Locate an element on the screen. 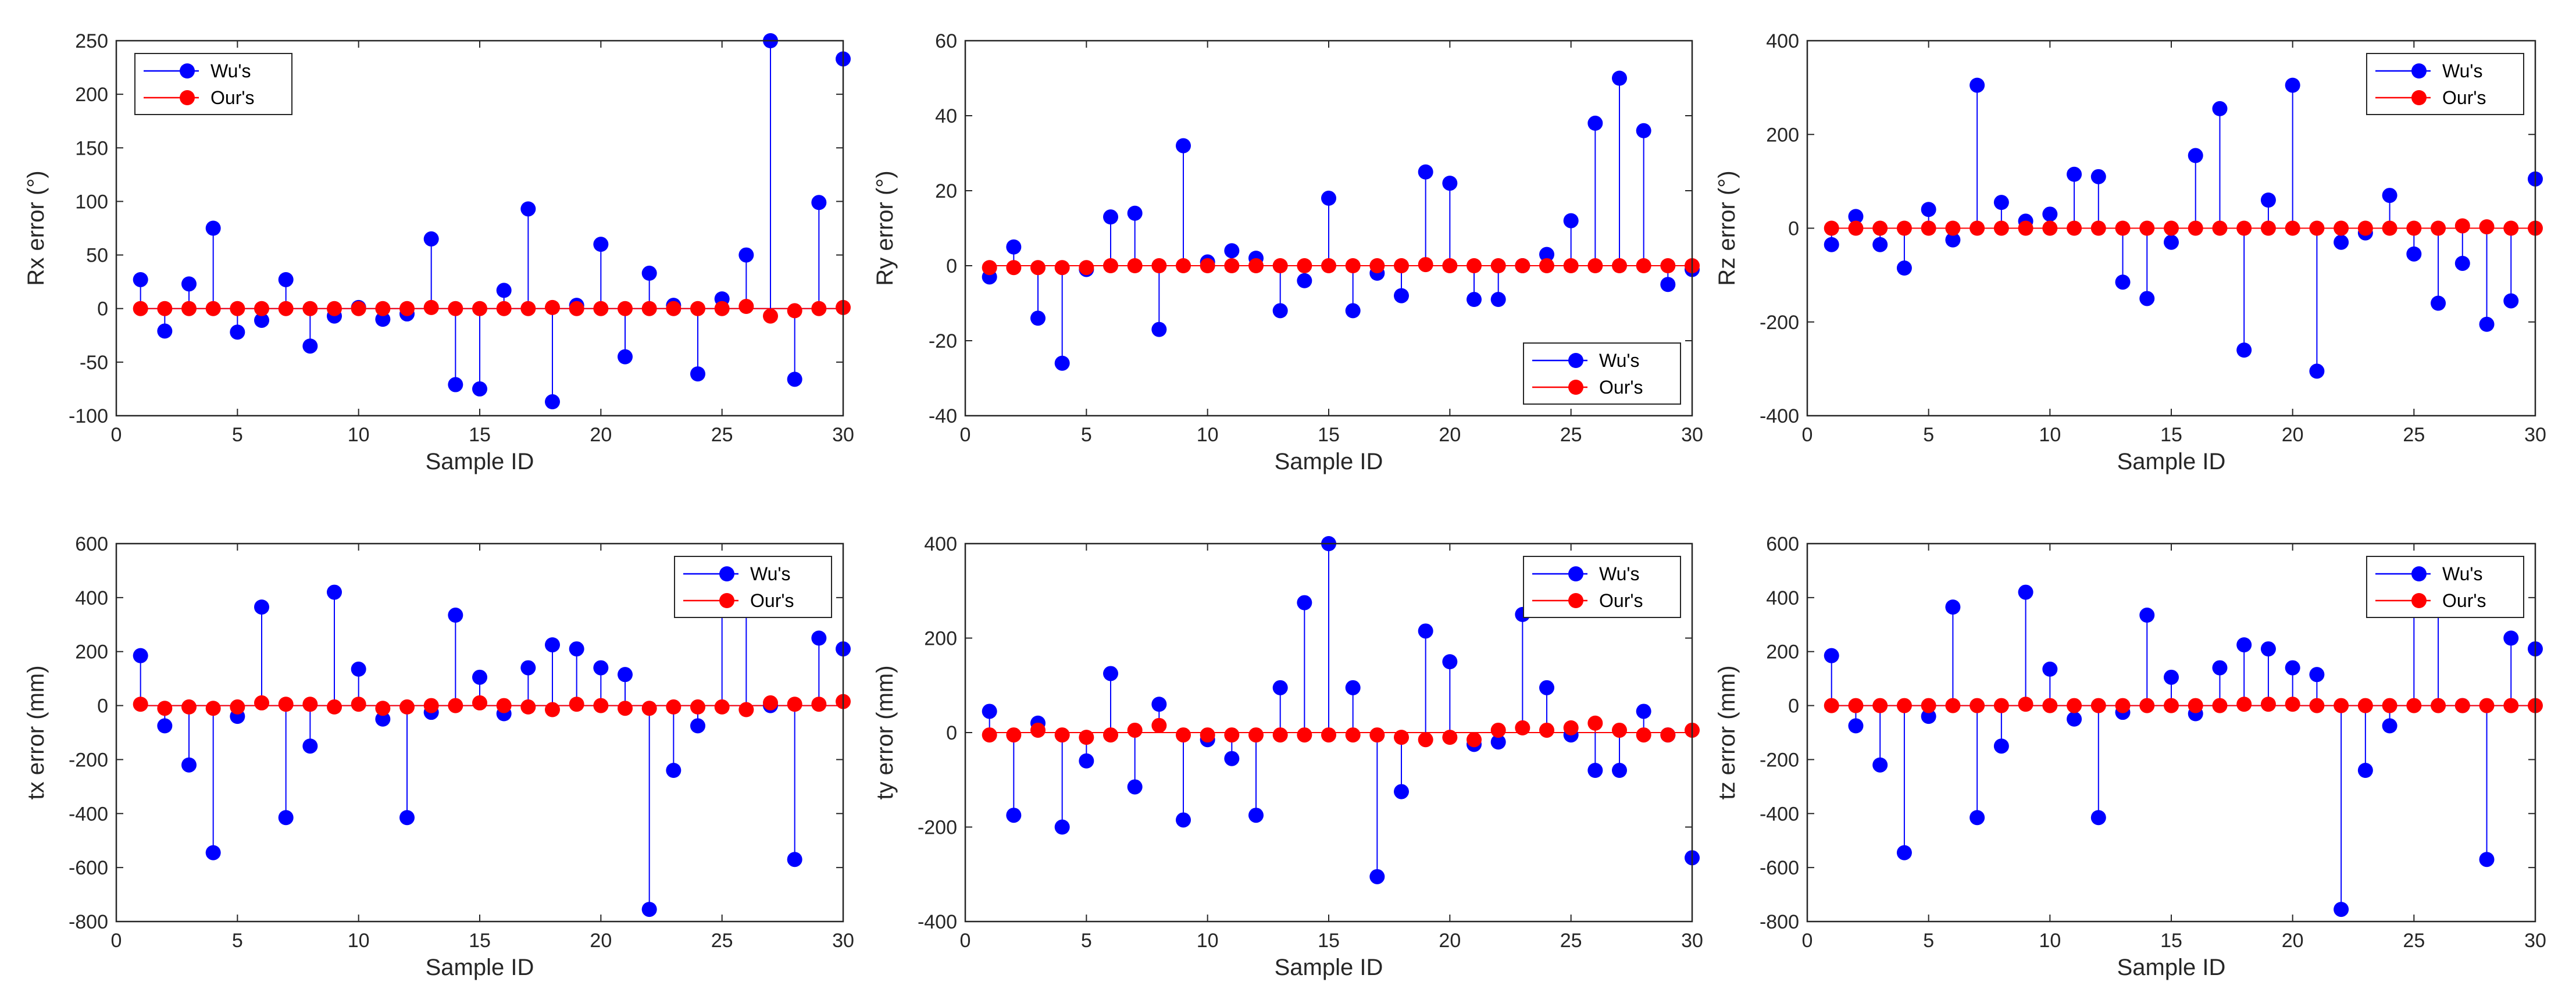  y-tick-label: 40 is located at coordinates (946, 116).